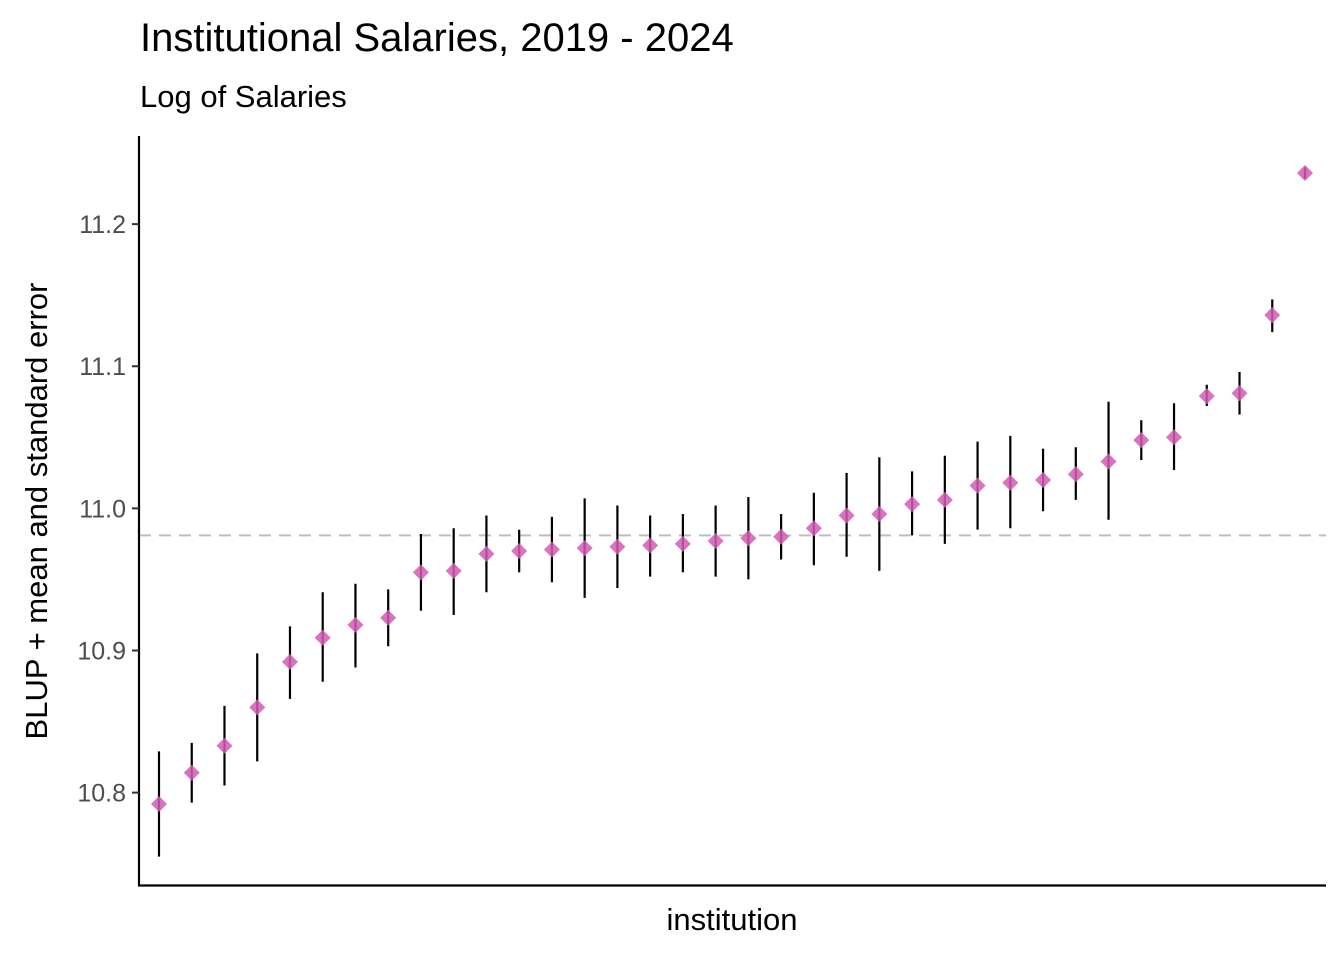  Describe the element at coordinates (243, 96) in the screenshot. I see `chart-subtitle: Log of Salaries` at that location.